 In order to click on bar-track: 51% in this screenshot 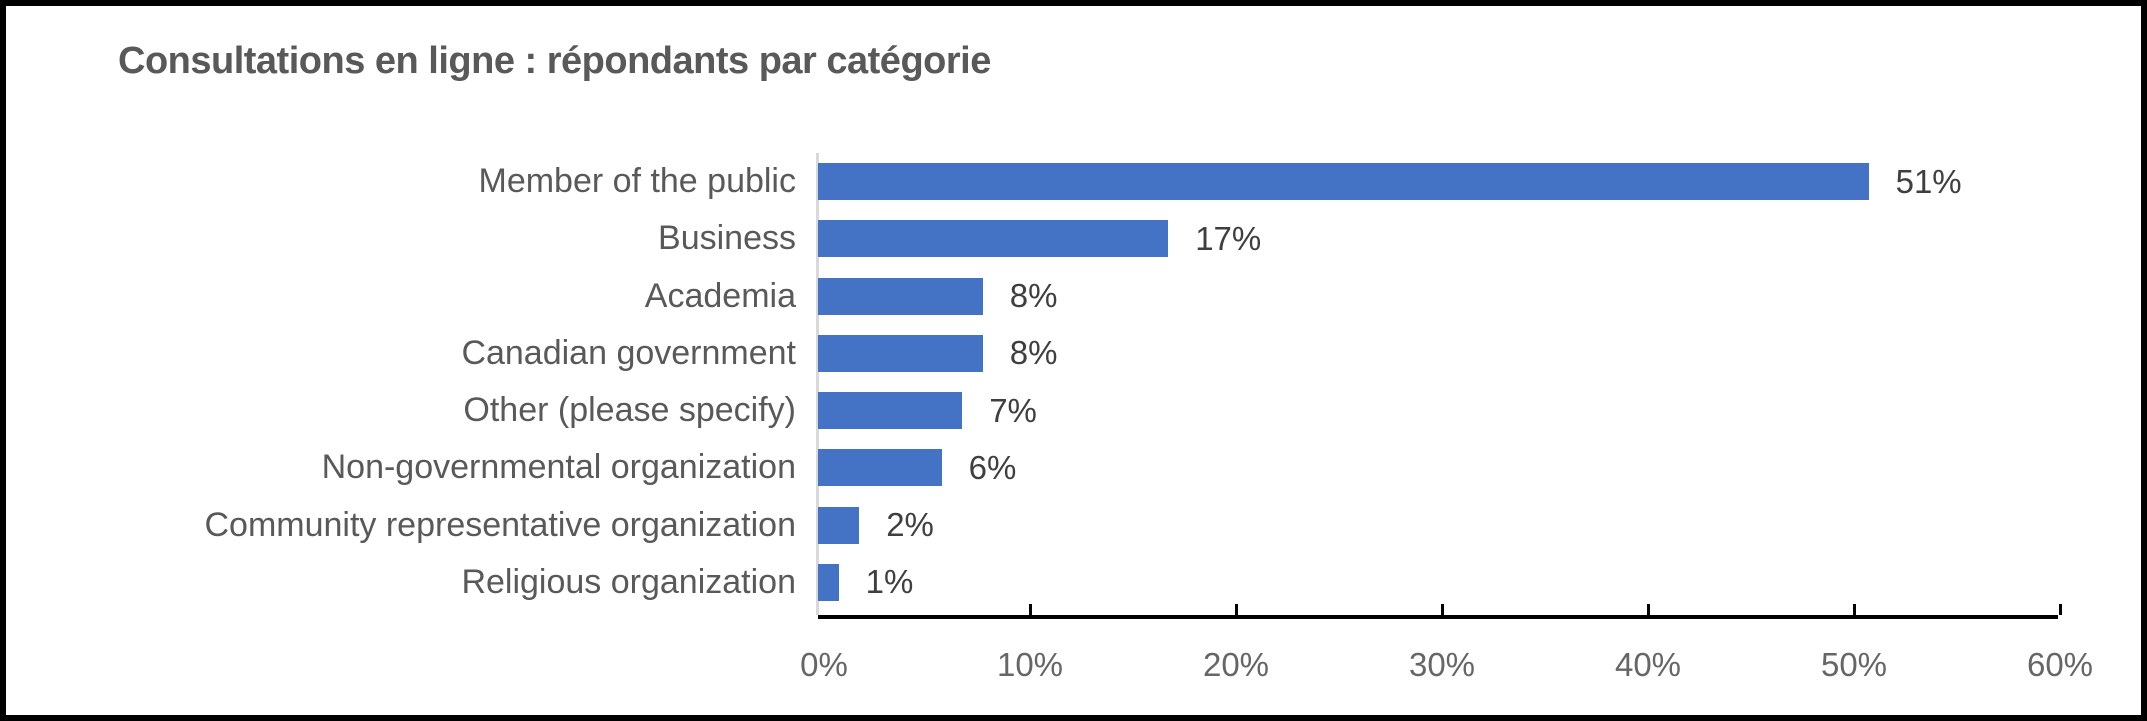, I will do `click(1436, 181)`.